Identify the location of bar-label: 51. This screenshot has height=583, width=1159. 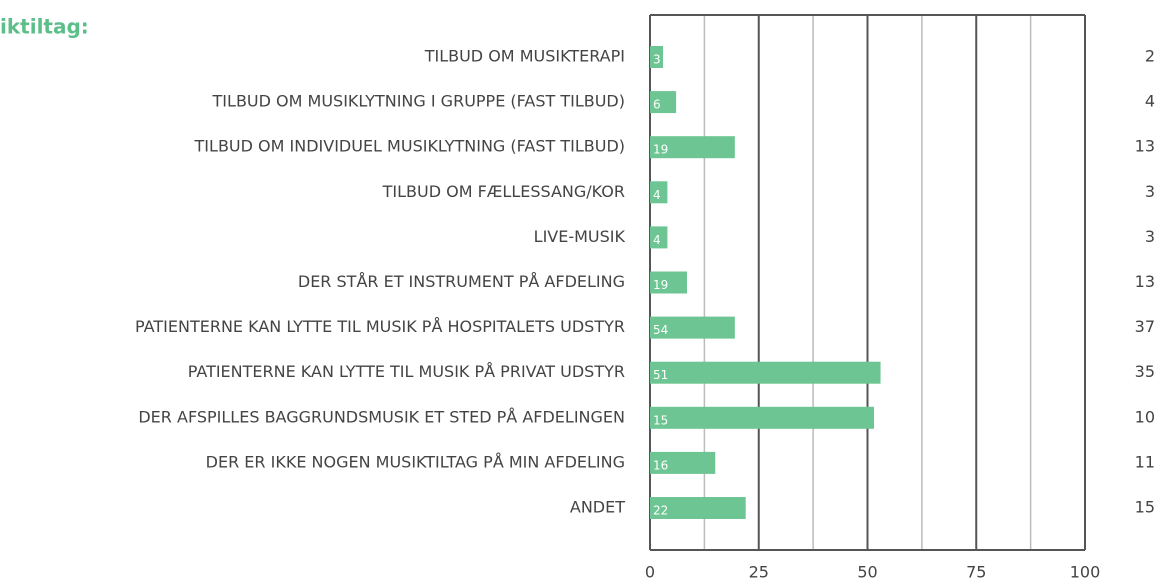
(660, 375).